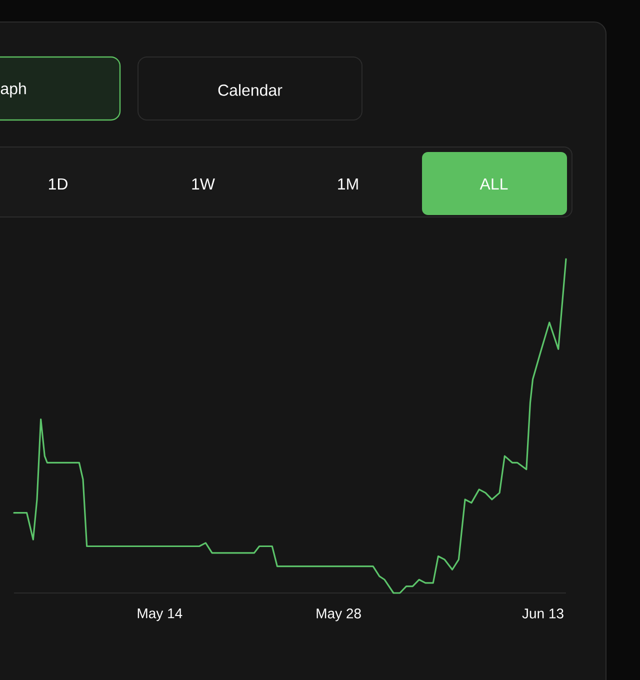  Describe the element at coordinates (160, 615) in the screenshot. I see `x-tick-label: May 14` at that location.